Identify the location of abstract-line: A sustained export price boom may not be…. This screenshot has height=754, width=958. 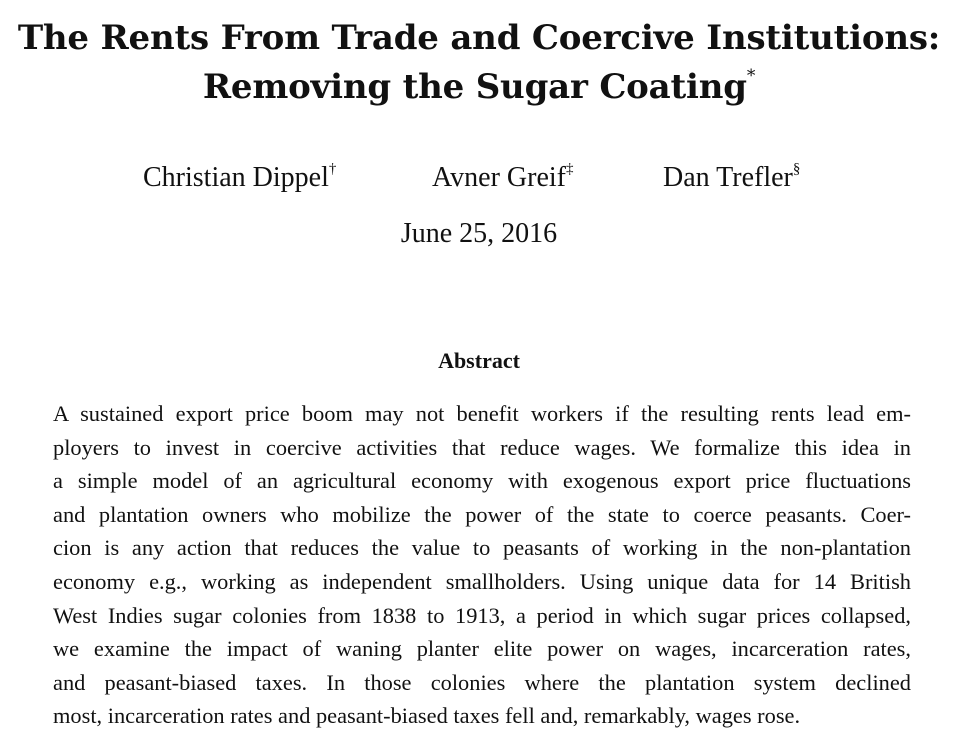
(482, 413).